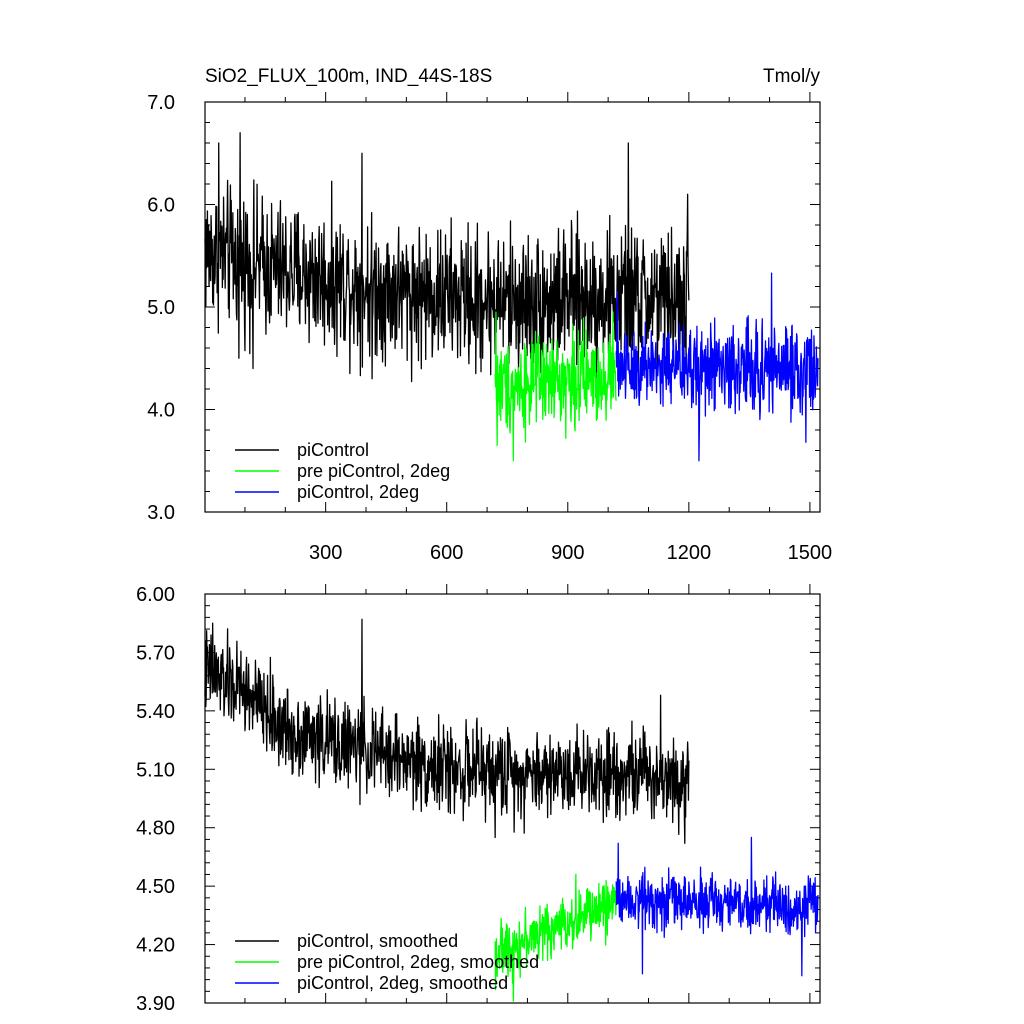 Image resolution: width=1024 pixels, height=1024 pixels. What do you see at coordinates (155, 1004) in the screenshot?
I see `y-tick-label: 3.90` at bounding box center [155, 1004].